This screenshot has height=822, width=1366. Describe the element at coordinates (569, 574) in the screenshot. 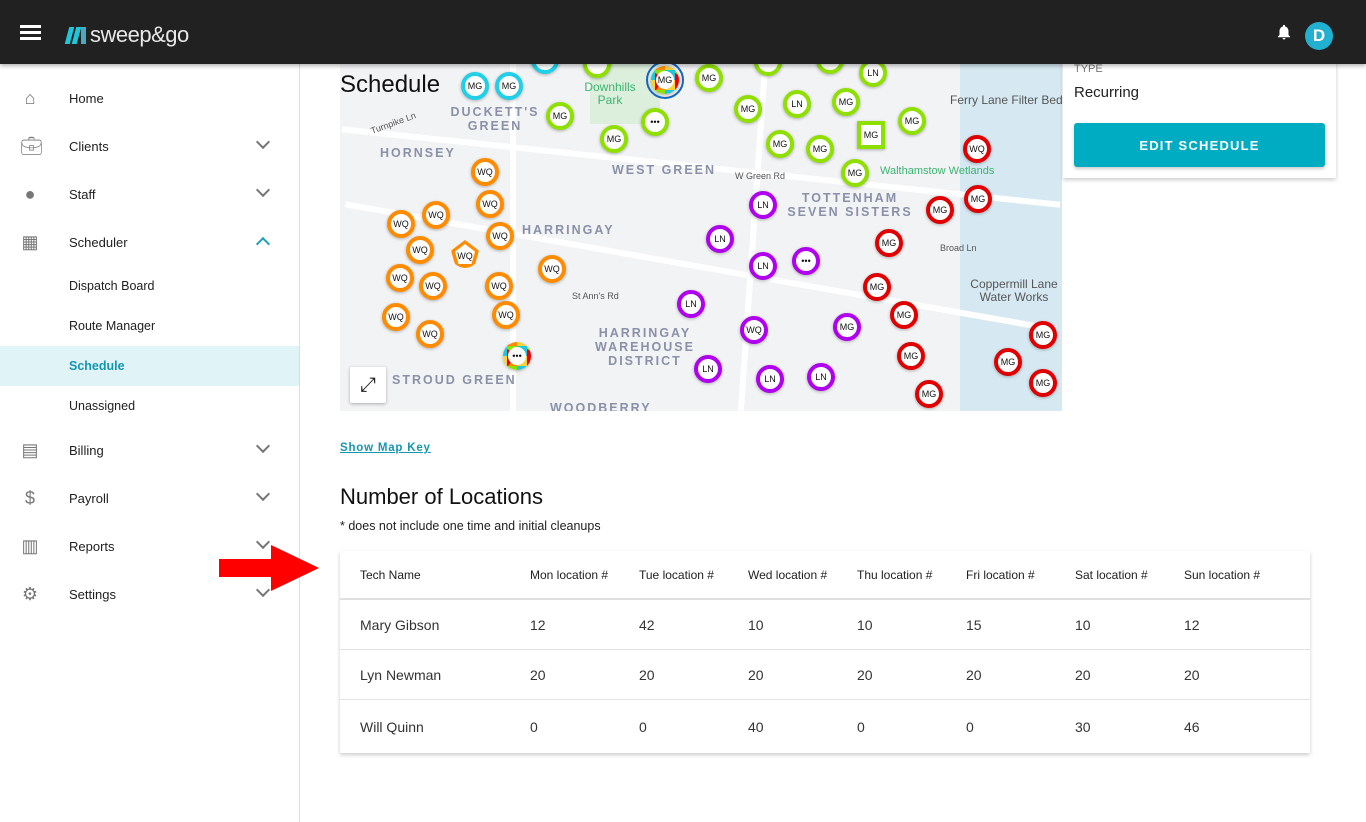

I see `column-header: Mon location #` at that location.